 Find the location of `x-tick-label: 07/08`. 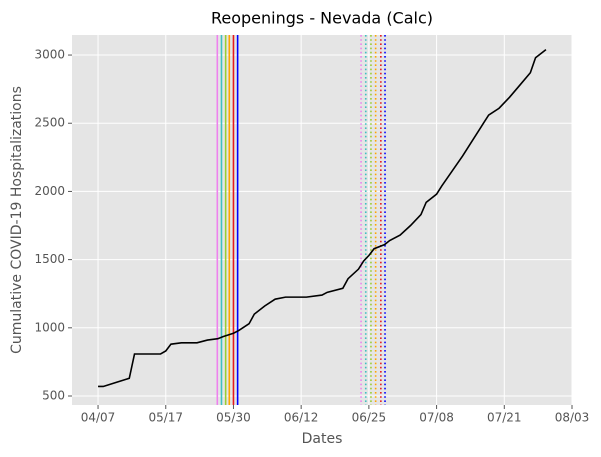

x-tick-label: 07/08 is located at coordinates (436, 418).